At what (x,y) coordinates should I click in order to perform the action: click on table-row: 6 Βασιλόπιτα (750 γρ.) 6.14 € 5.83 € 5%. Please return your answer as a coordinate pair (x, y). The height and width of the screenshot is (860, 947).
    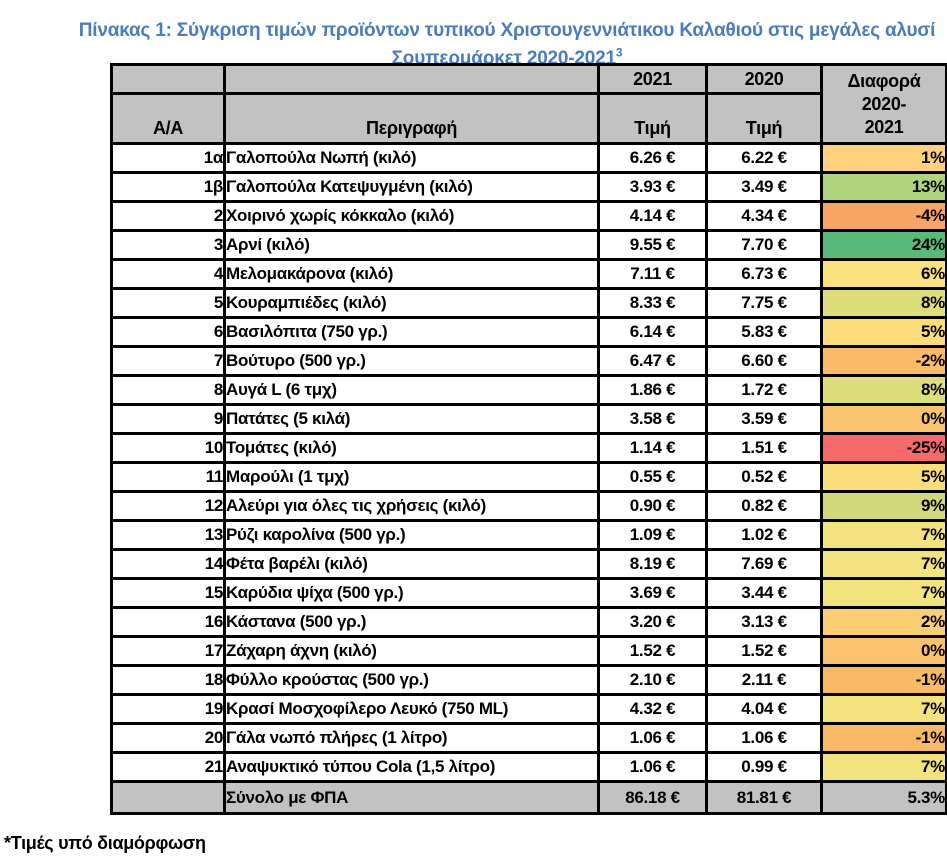
    Looking at the image, I should click on (528, 332).